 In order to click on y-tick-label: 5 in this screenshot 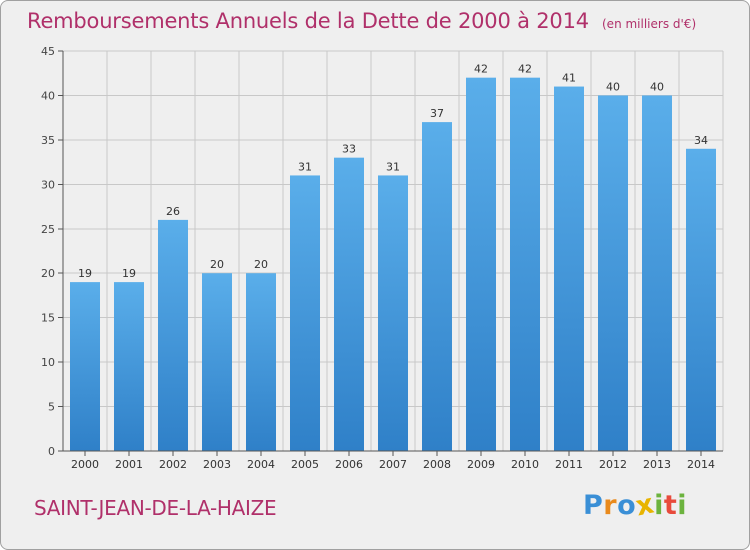, I will do `click(51, 407)`.